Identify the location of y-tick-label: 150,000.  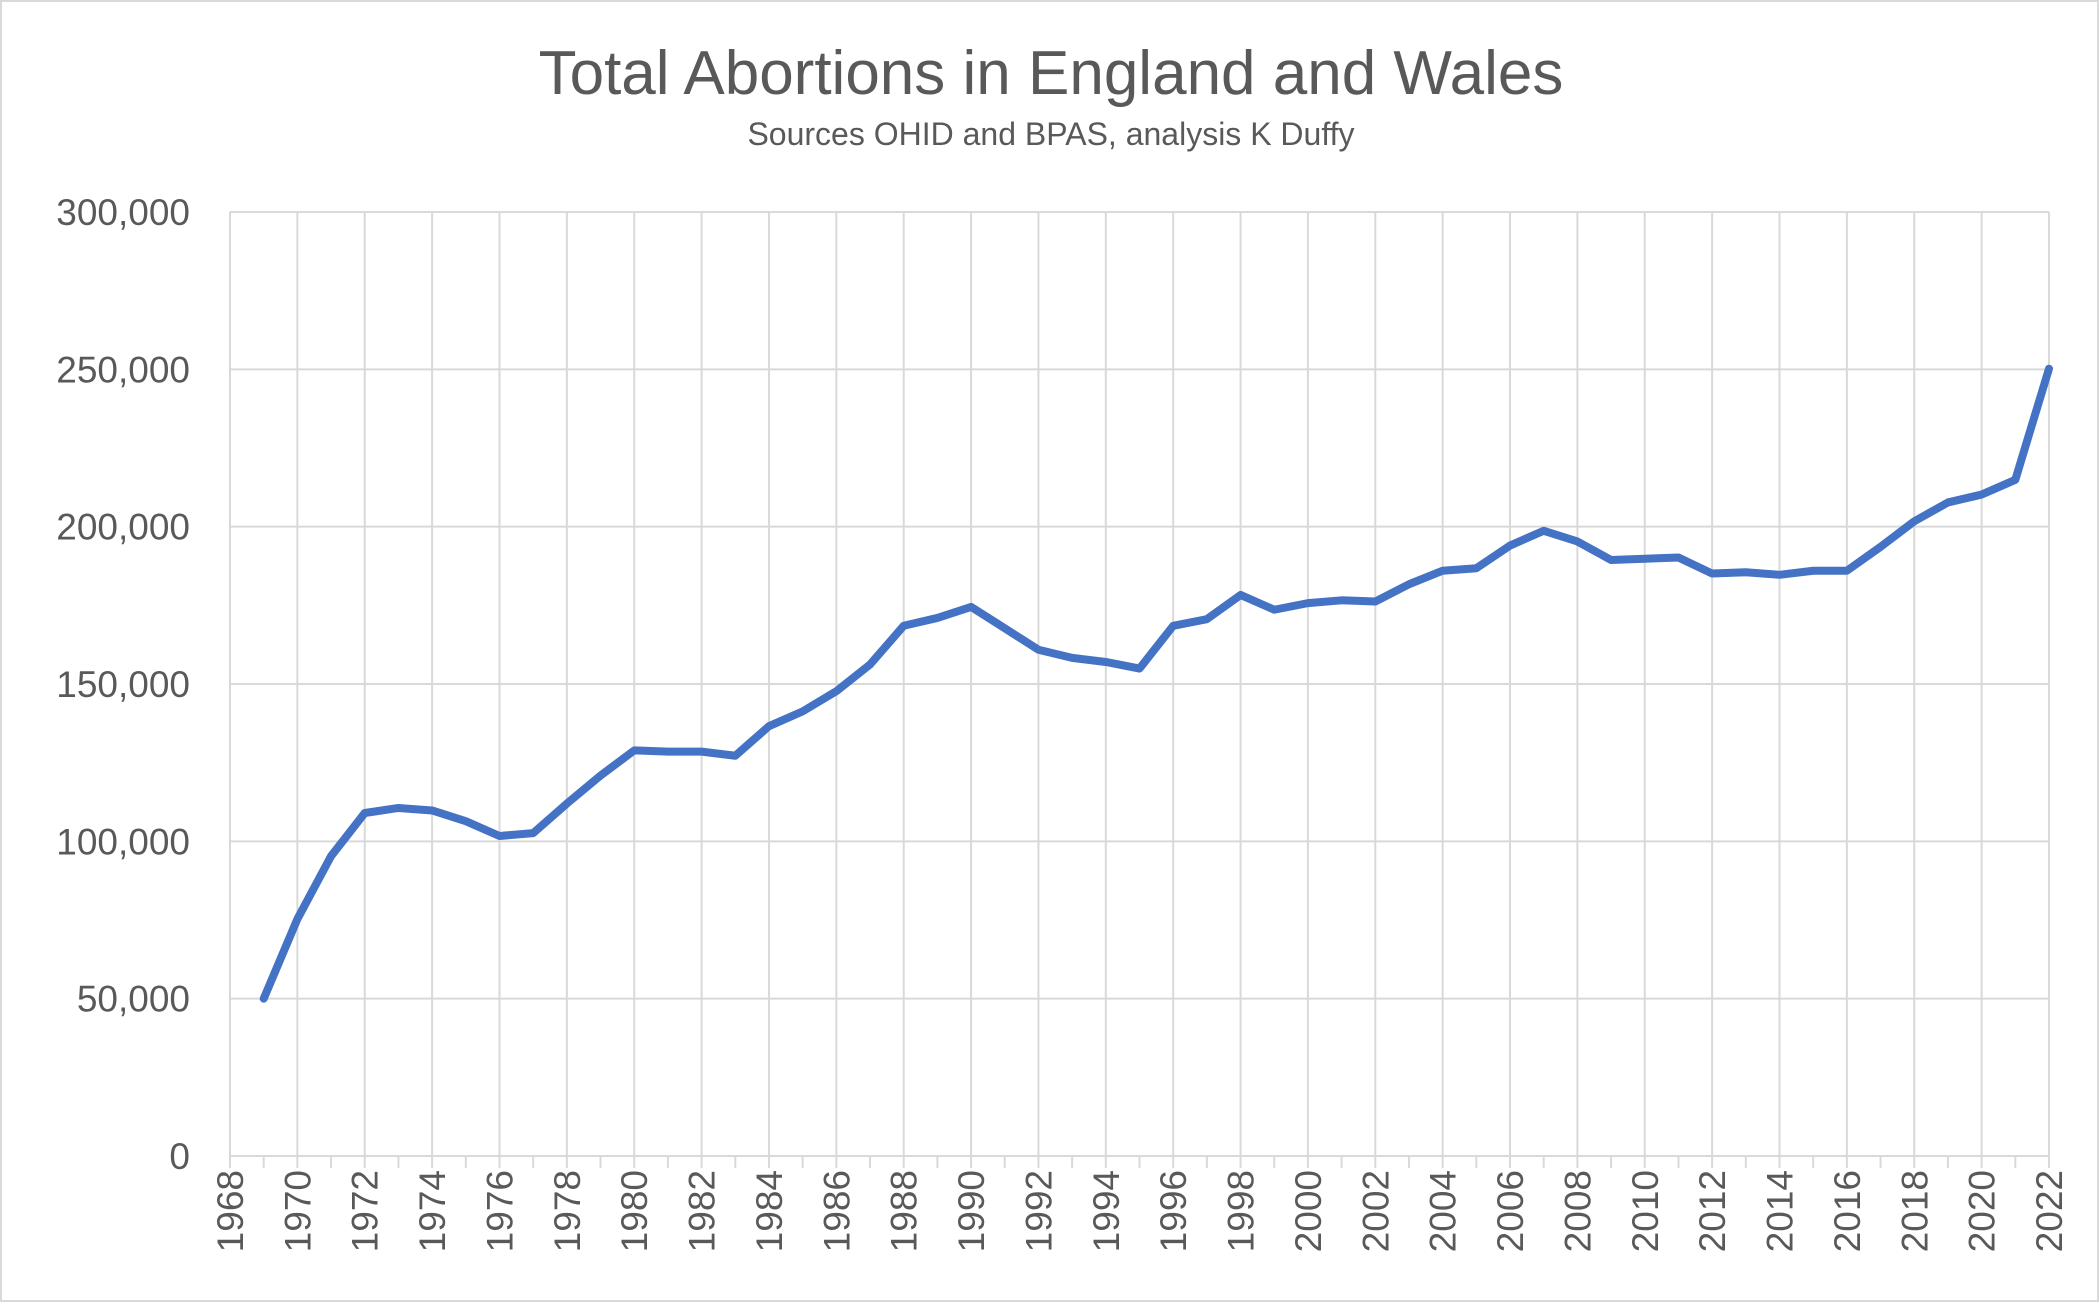
(123, 684).